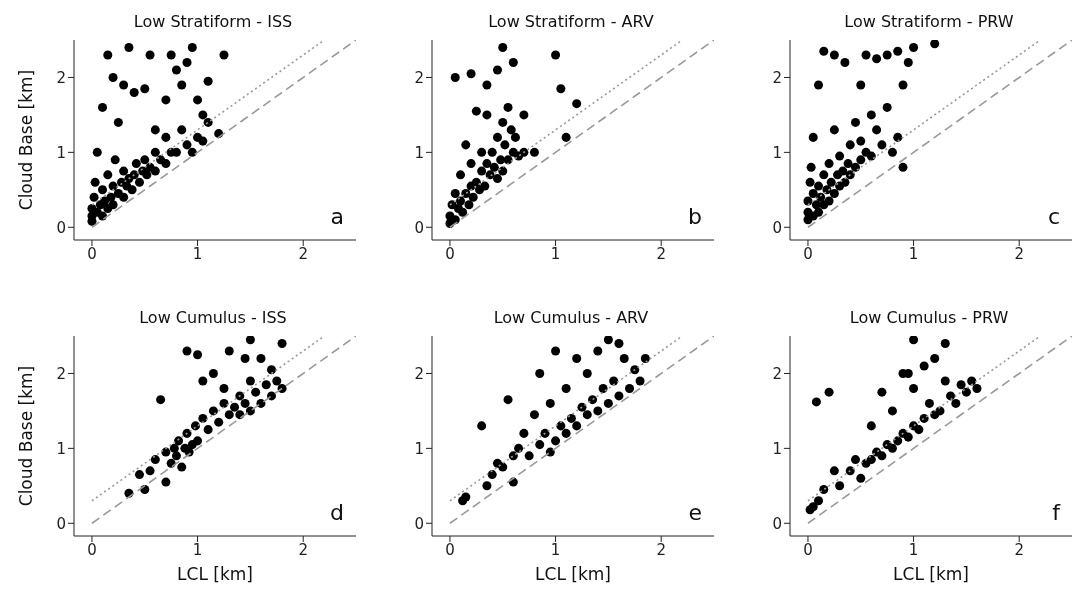 Image resolution: width=1080 pixels, height=596 pixels. What do you see at coordinates (215, 574) in the screenshot?
I see `x-axis-title: LCL [km]` at bounding box center [215, 574].